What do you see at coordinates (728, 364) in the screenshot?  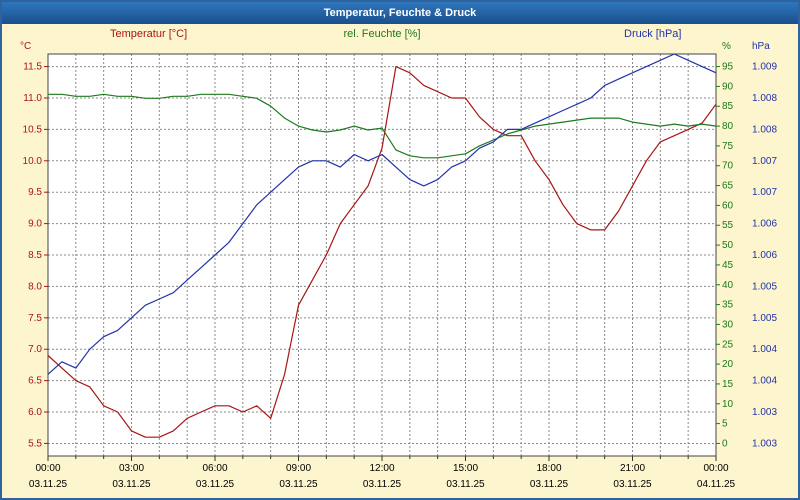 I see `hum-tick-label: 20` at bounding box center [728, 364].